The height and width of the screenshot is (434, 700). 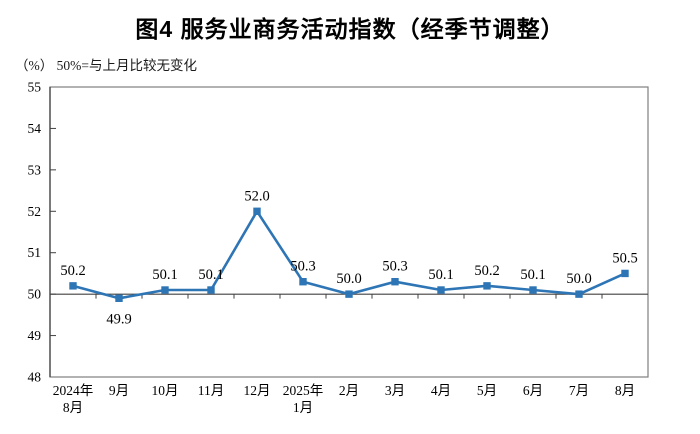 I want to click on chart-title: 图4 服务业商务活动指数（经季节调整）, so click(x=350, y=29).